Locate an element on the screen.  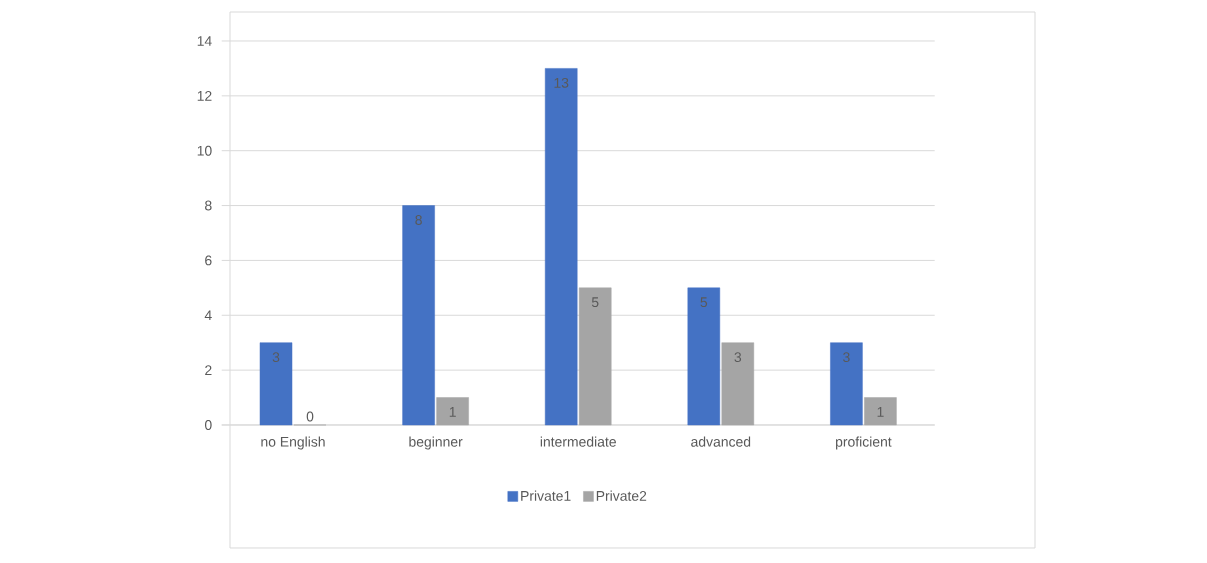
y-tick-label: 2 is located at coordinates (208, 370).